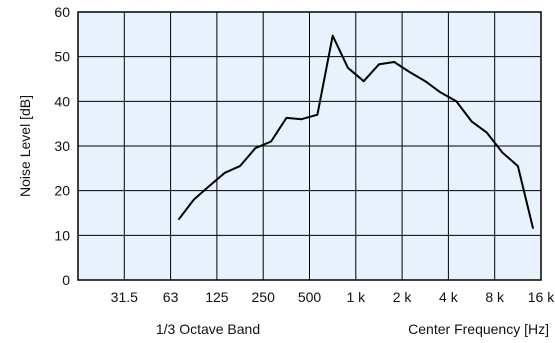  What do you see at coordinates (403, 297) in the screenshot?
I see `x-tick-label: 2 k` at bounding box center [403, 297].